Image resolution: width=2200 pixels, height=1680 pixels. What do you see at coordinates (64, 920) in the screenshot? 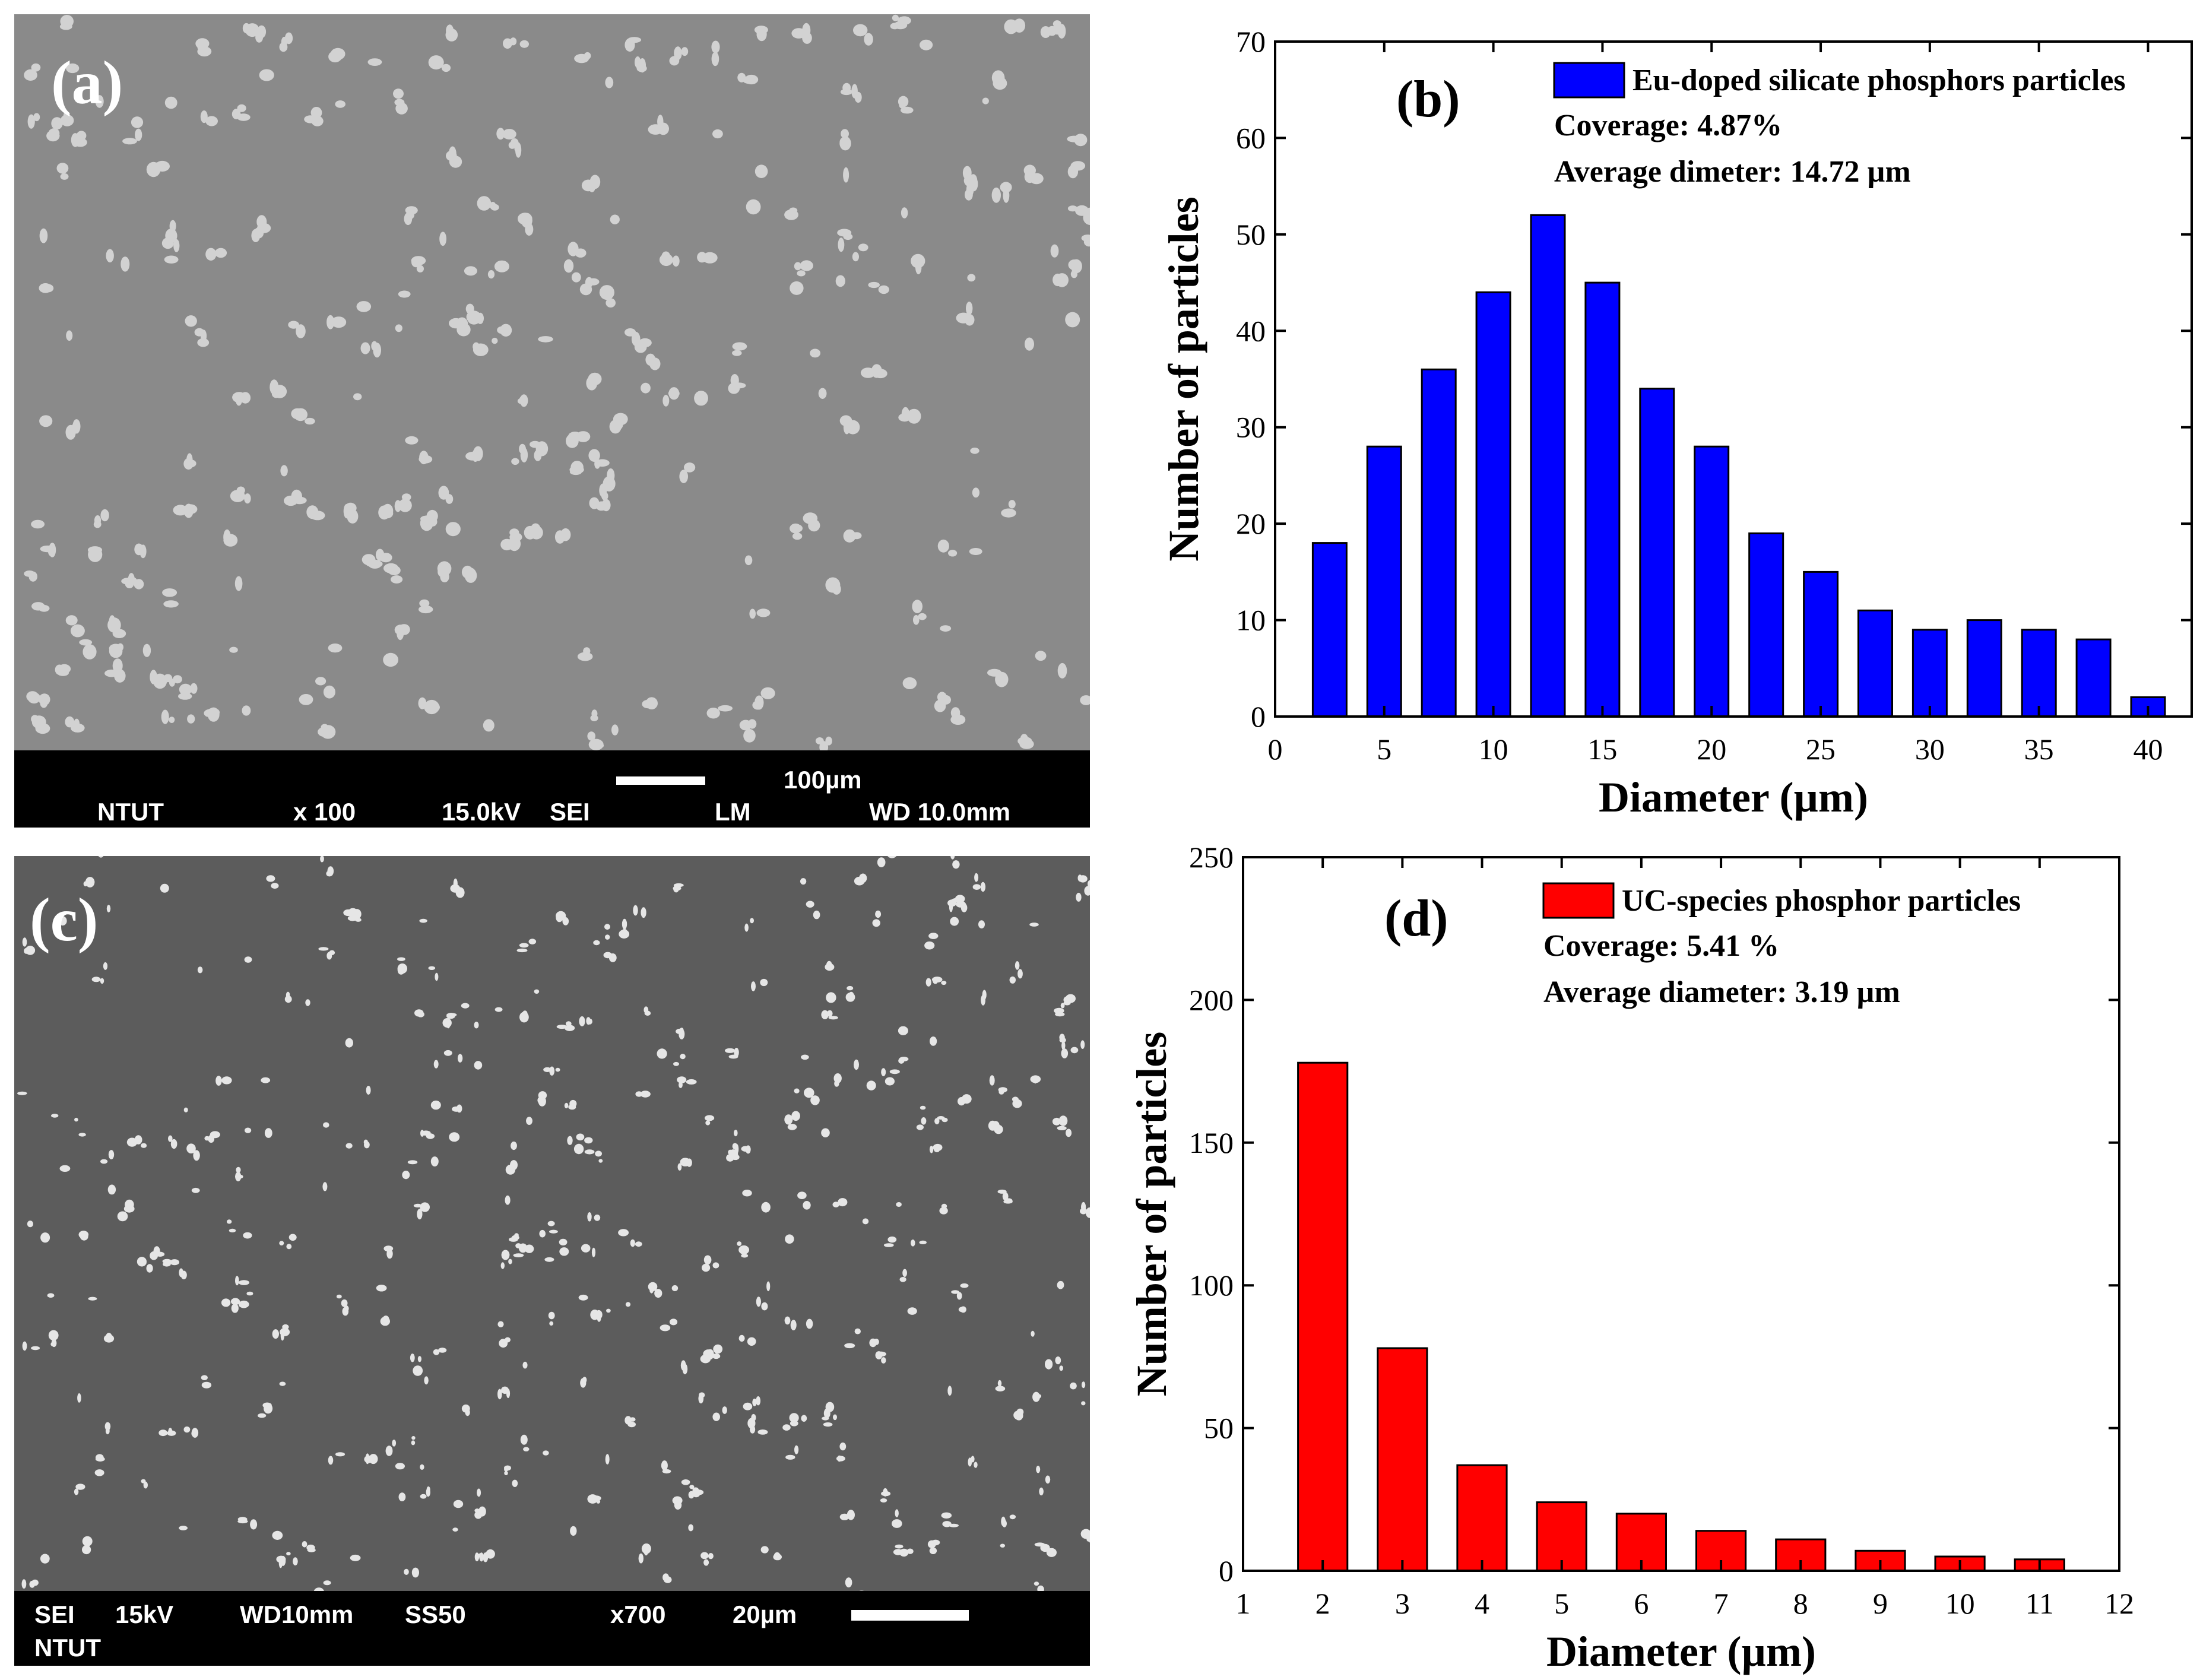
I see `panel-label-c: (c)` at bounding box center [64, 920].